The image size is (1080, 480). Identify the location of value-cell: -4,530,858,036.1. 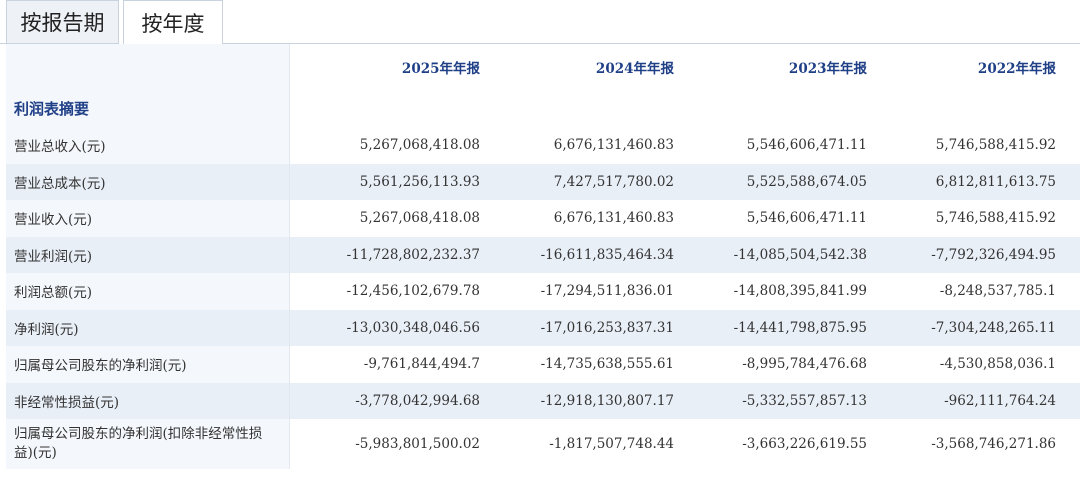
(973, 364).